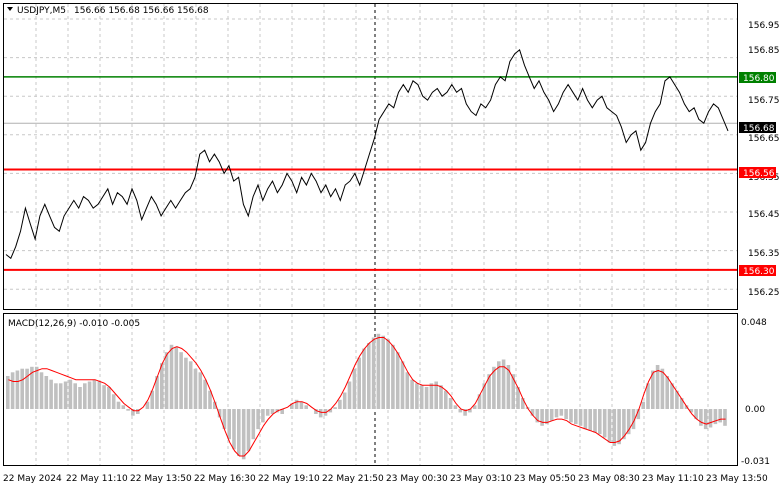  Describe the element at coordinates (764, 254) in the screenshot. I see `price-tick: 156.35` at that location.